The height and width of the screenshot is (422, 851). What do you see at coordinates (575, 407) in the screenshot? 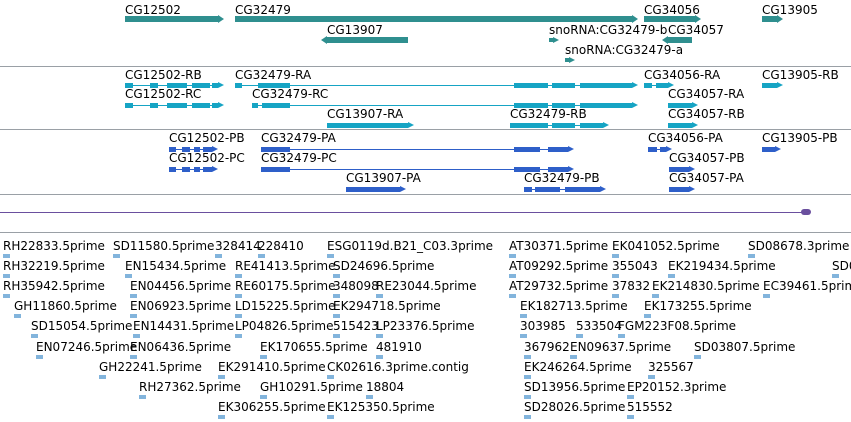
I see `est-label: SD28026.5prime` at bounding box center [575, 407].